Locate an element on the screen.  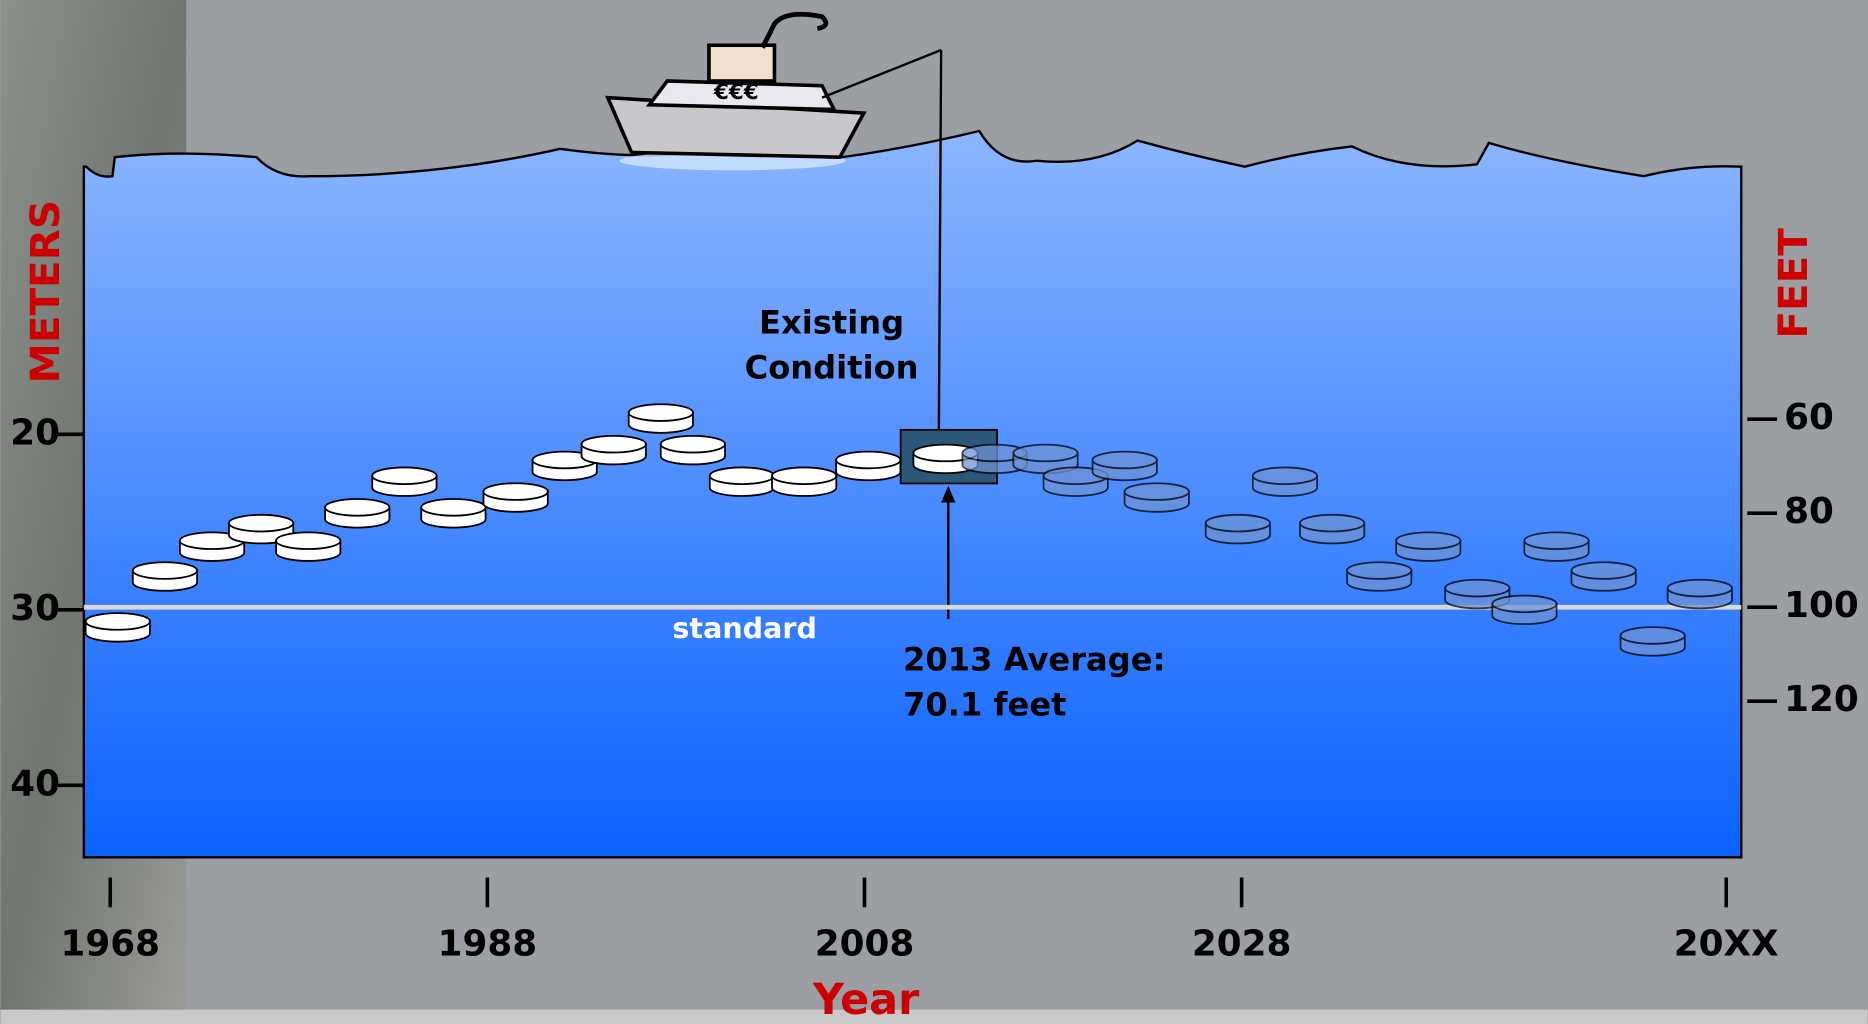
x-tick-label: 1968 is located at coordinates (110, 943).